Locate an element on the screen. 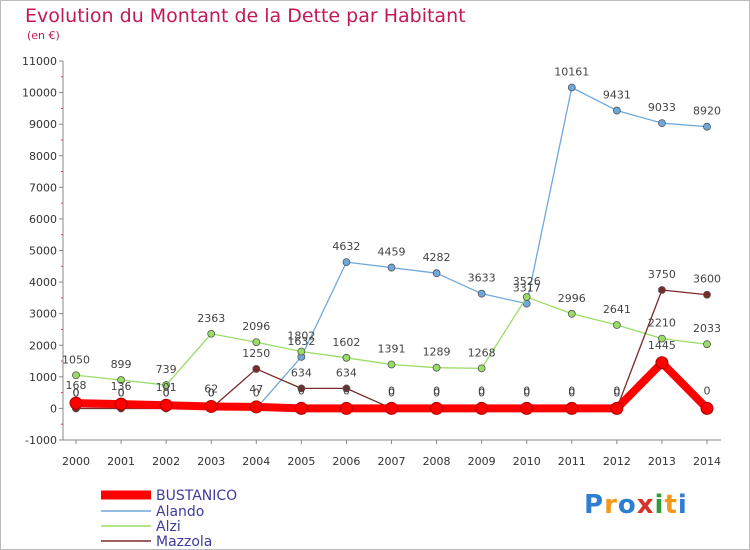 Image resolution: width=750 pixels, height=550 pixels. x-tick-label: 2000 is located at coordinates (76, 461).